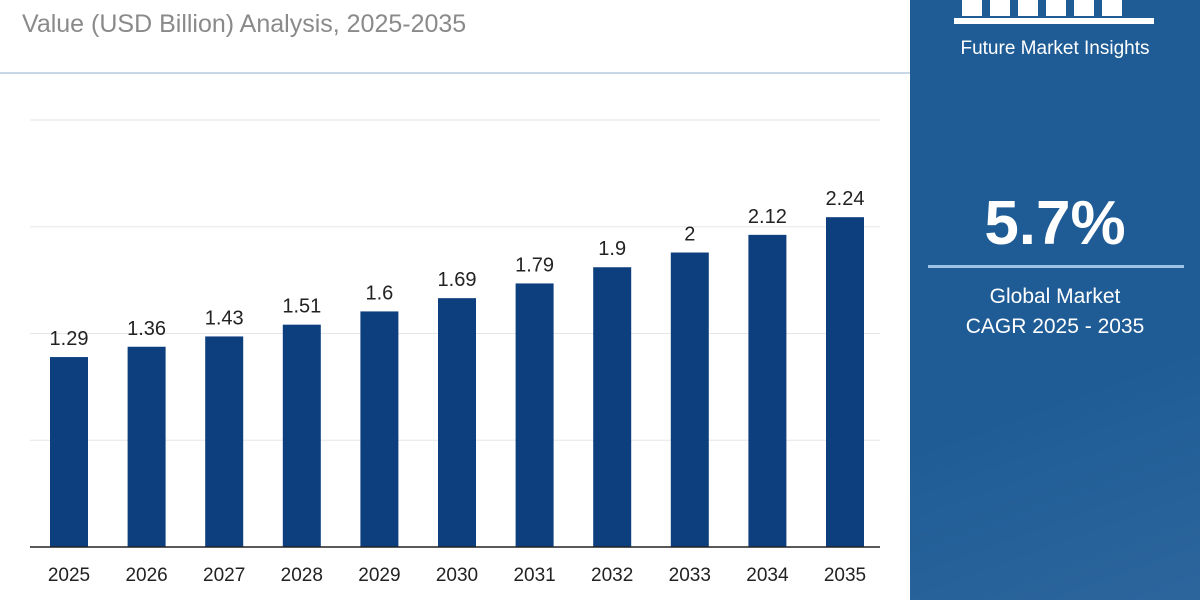 The image size is (1200, 600). What do you see at coordinates (457, 280) in the screenshot?
I see `data-label-2030: 1.69` at bounding box center [457, 280].